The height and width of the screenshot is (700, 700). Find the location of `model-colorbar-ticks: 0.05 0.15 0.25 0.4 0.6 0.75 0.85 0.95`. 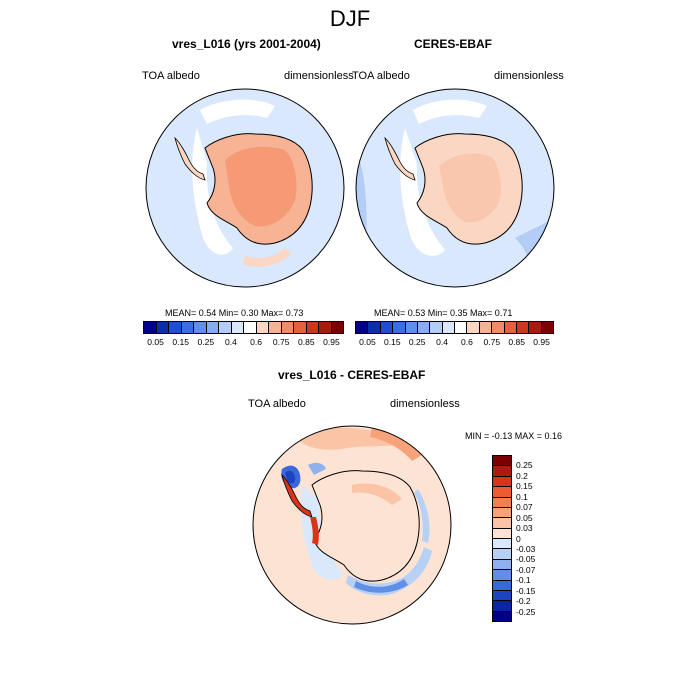

model-colorbar-ticks: 0.05 0.15 0.25 0.4 0.6 0.75 0.85 0.95 is located at coordinates (243, 343).